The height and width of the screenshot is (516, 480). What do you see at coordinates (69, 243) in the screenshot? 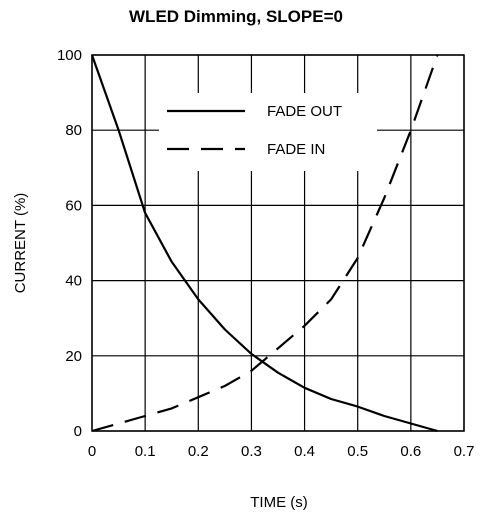
I see `y-tick-labels: 0 20 40 60 80 100` at bounding box center [69, 243].